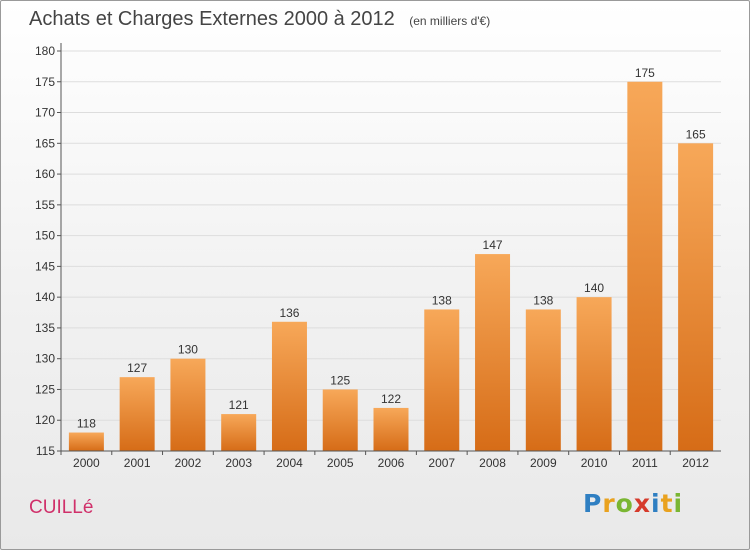 This screenshot has width=750, height=550. What do you see at coordinates (441, 463) in the screenshot?
I see `x-tick-label: 2007` at bounding box center [441, 463].